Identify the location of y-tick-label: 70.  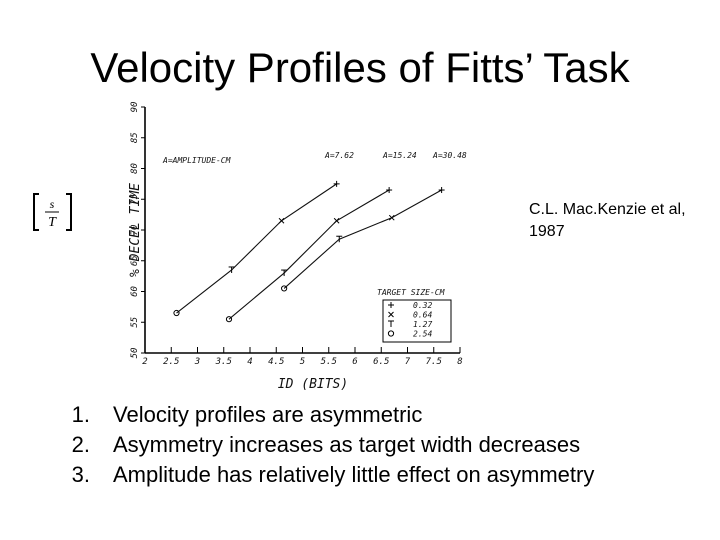
(135, 230).